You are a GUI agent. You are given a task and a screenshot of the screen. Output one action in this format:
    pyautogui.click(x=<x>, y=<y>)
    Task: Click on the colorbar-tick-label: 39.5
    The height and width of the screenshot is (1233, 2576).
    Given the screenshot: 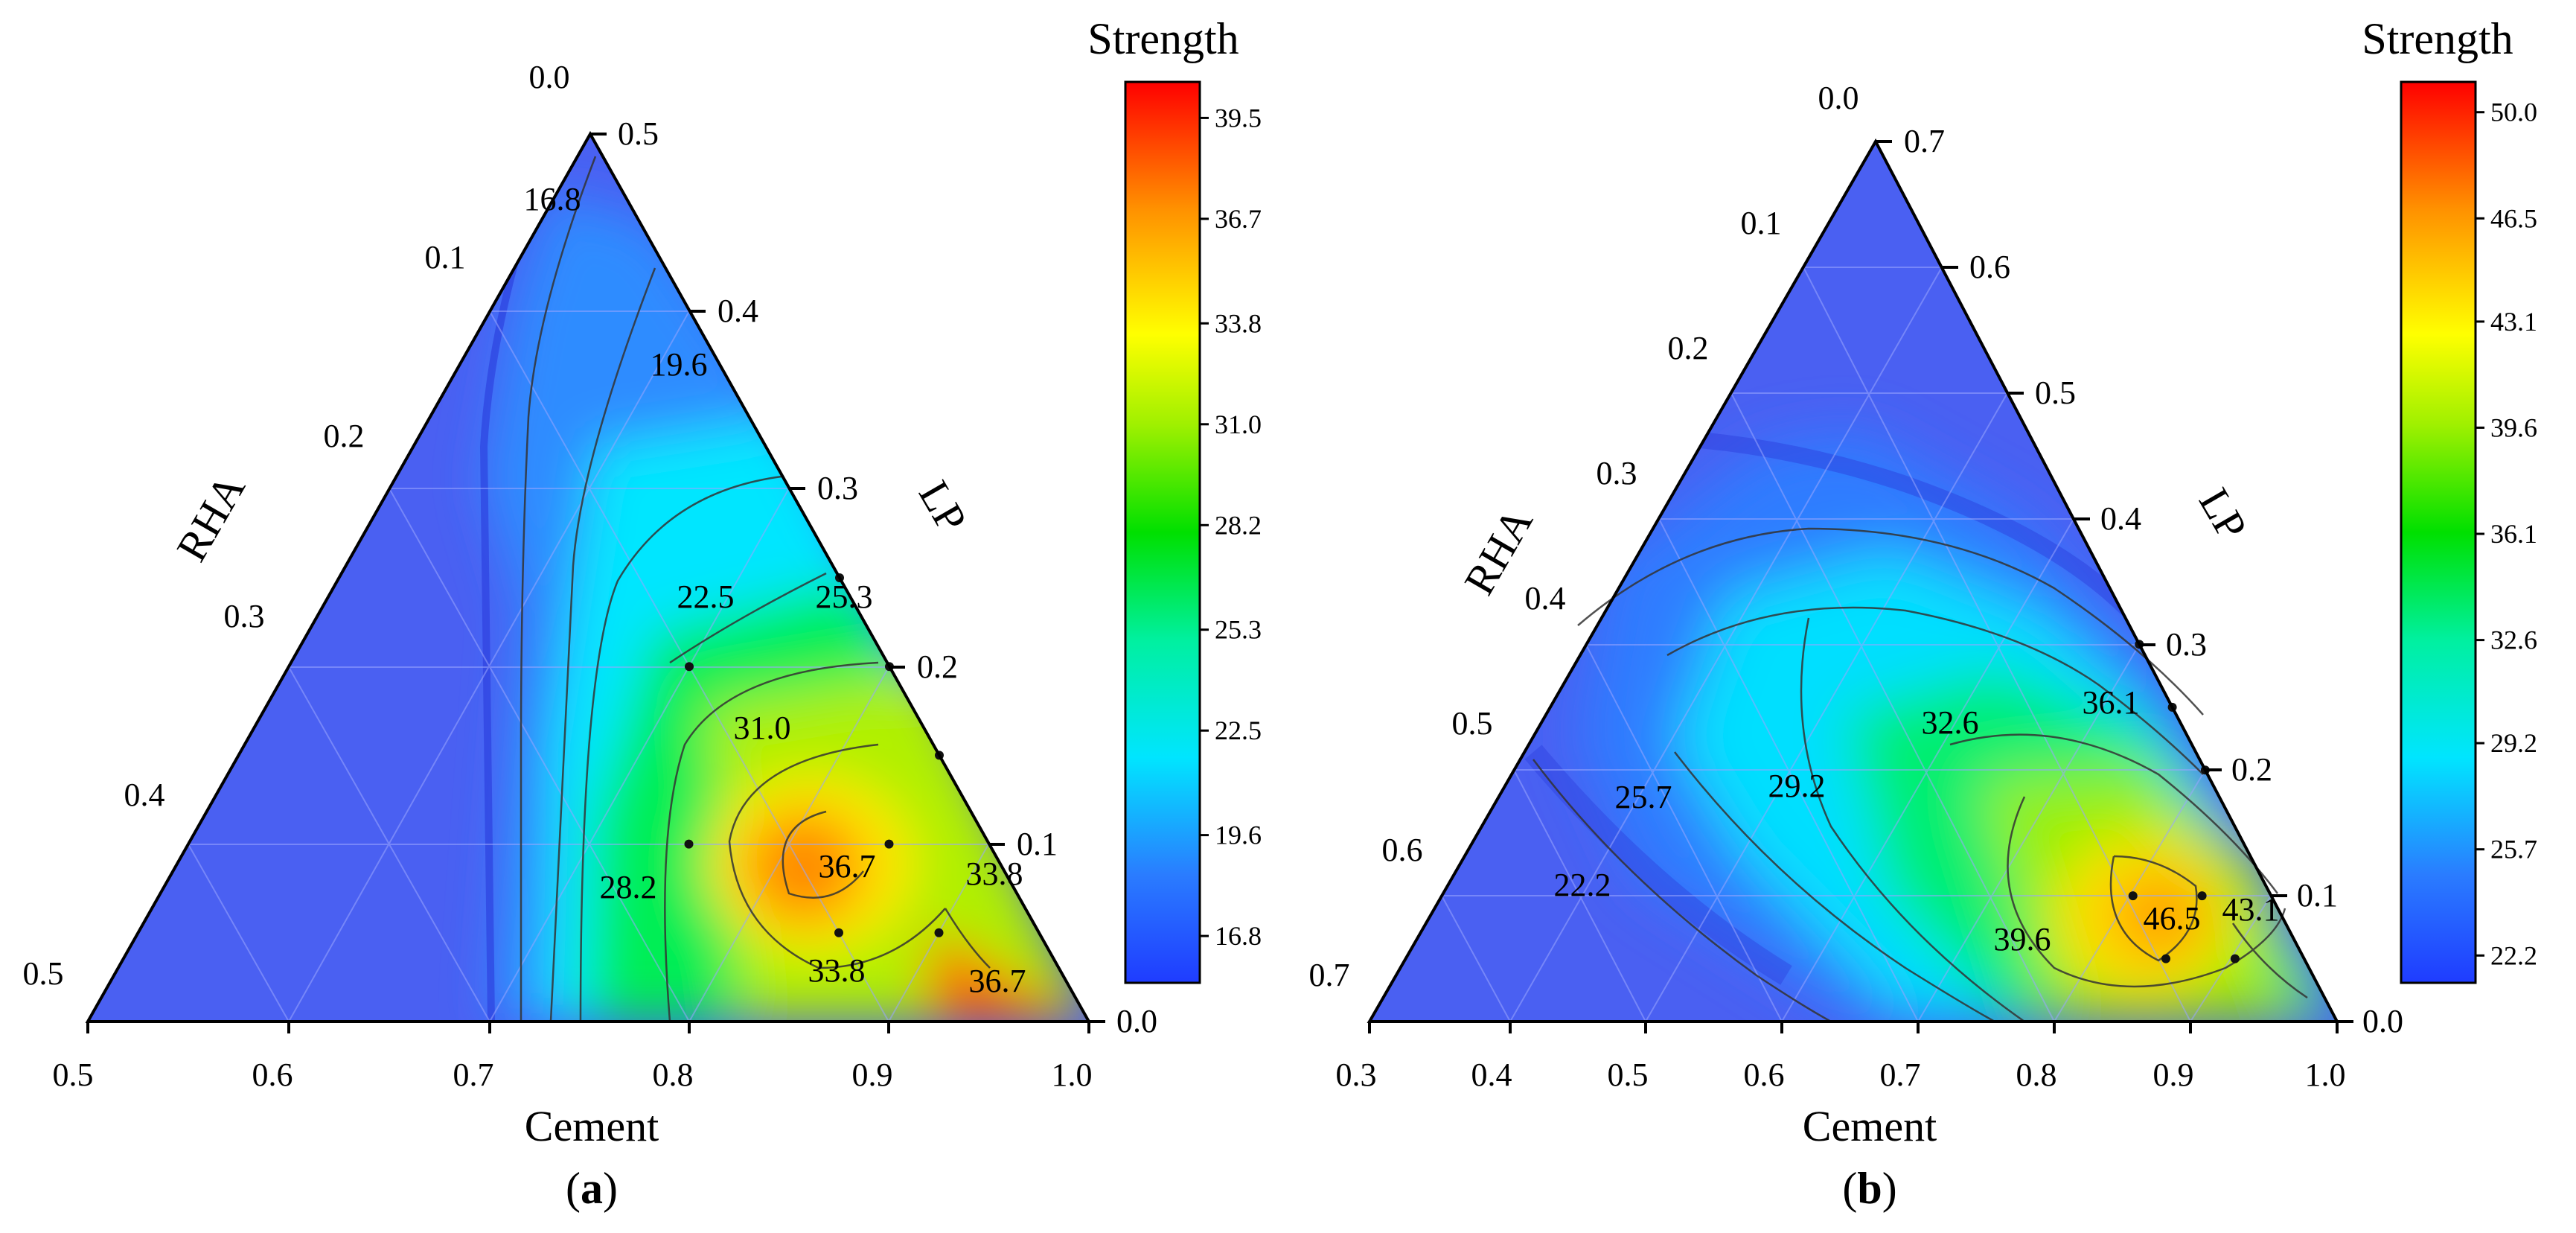 What is the action you would take?
    pyautogui.click(x=1238, y=118)
    